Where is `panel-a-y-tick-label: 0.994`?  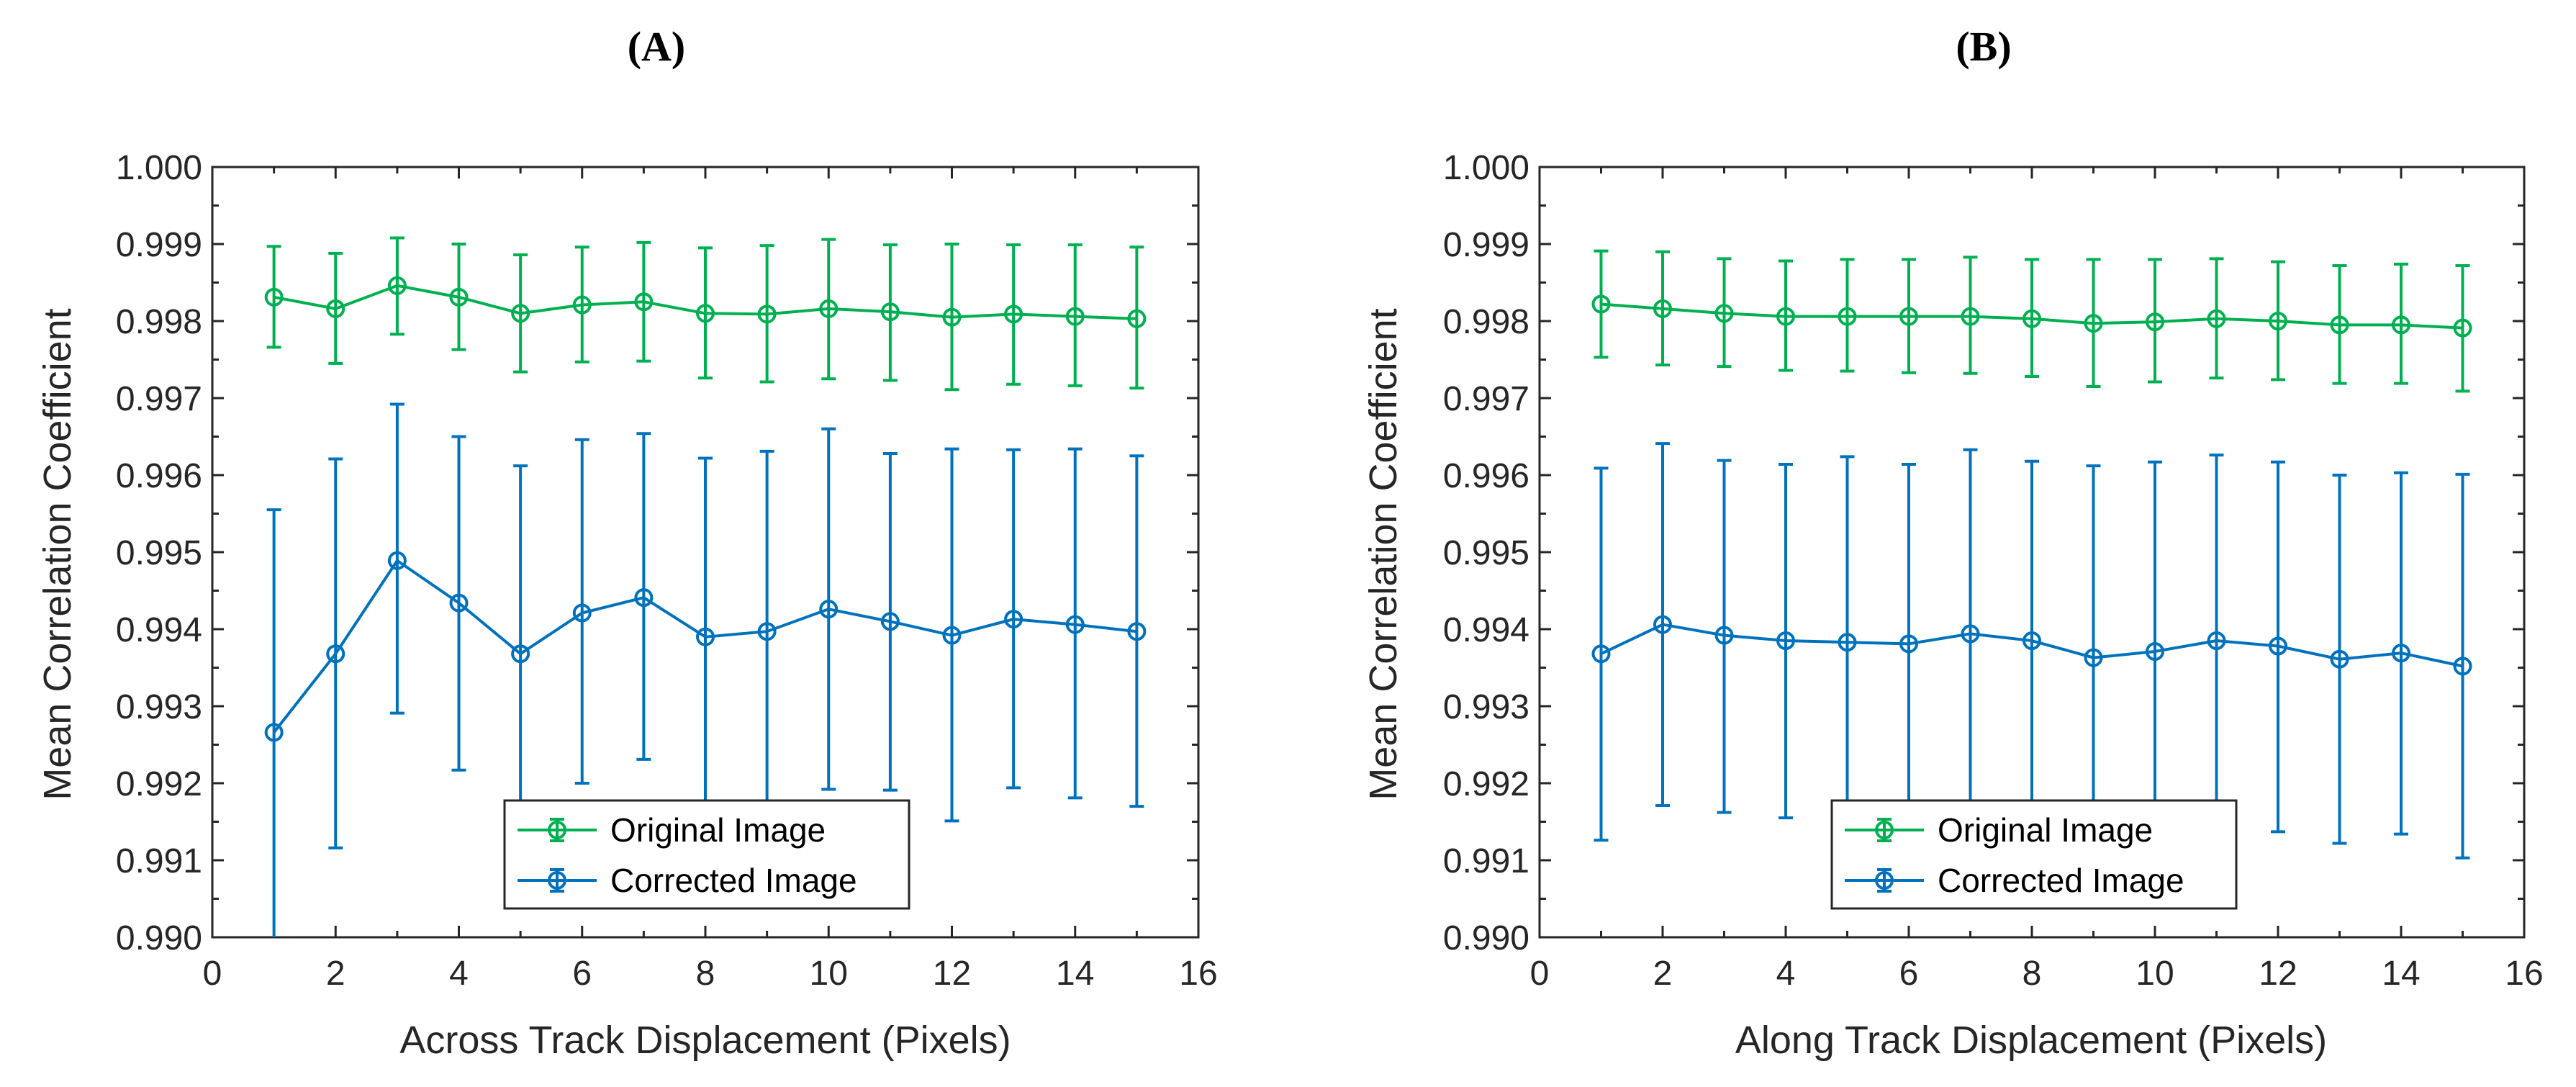 panel-a-y-tick-label: 0.994 is located at coordinates (159, 630).